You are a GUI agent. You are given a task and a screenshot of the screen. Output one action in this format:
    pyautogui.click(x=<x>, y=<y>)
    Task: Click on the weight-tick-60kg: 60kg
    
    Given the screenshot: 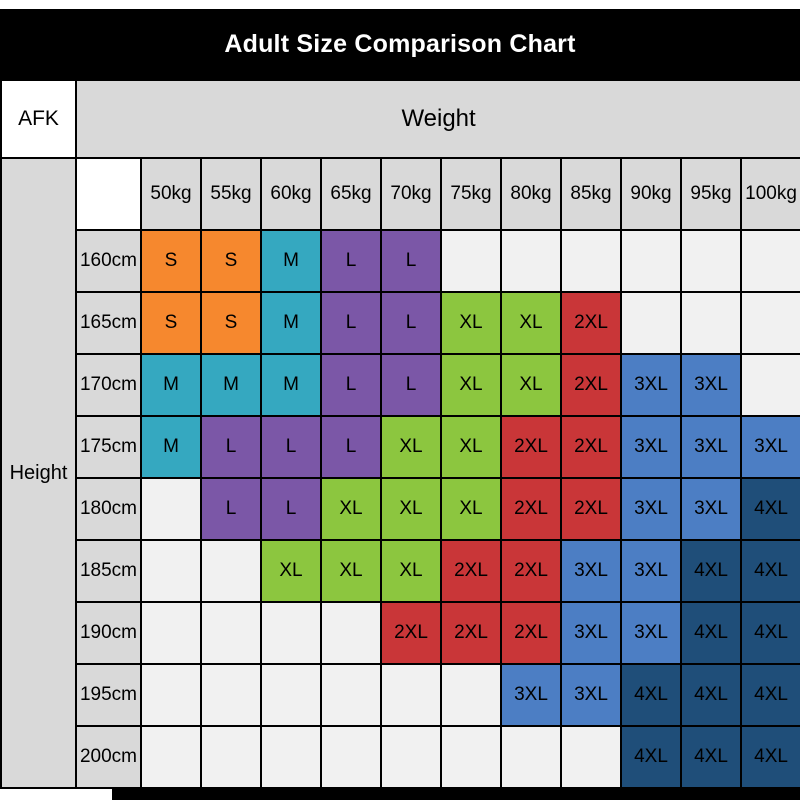 What is the action you would take?
    pyautogui.click(x=291, y=194)
    